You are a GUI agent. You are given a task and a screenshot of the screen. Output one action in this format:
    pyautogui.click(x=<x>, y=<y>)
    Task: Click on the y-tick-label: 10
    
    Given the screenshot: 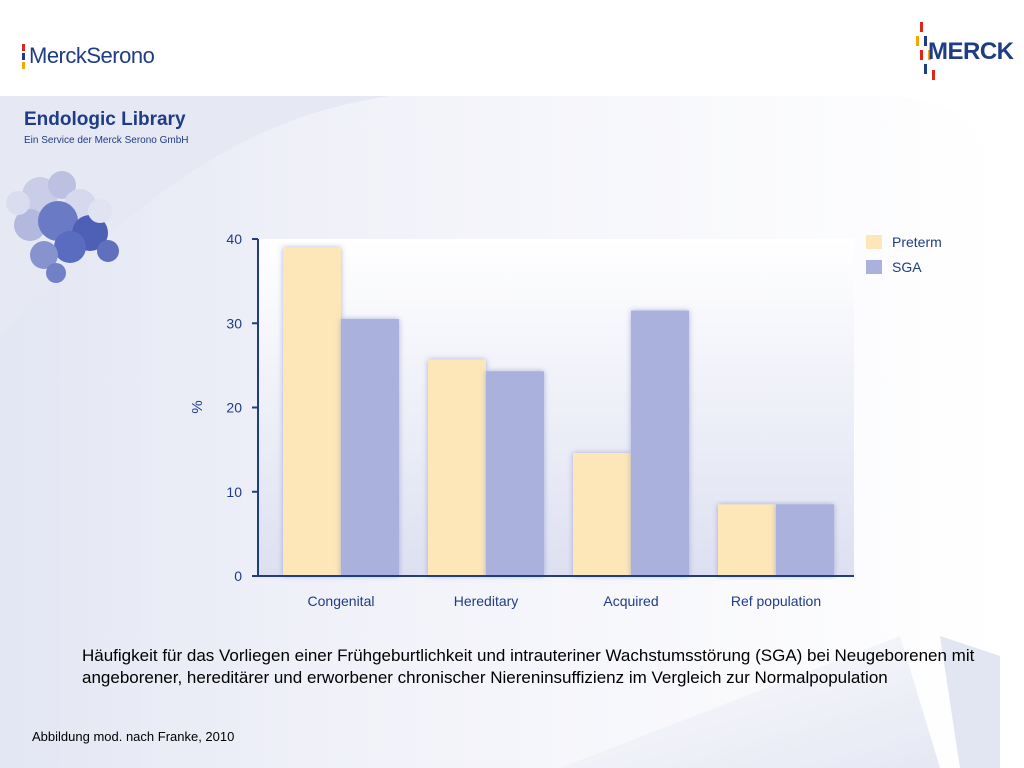 What is the action you would take?
    pyautogui.click(x=234, y=492)
    